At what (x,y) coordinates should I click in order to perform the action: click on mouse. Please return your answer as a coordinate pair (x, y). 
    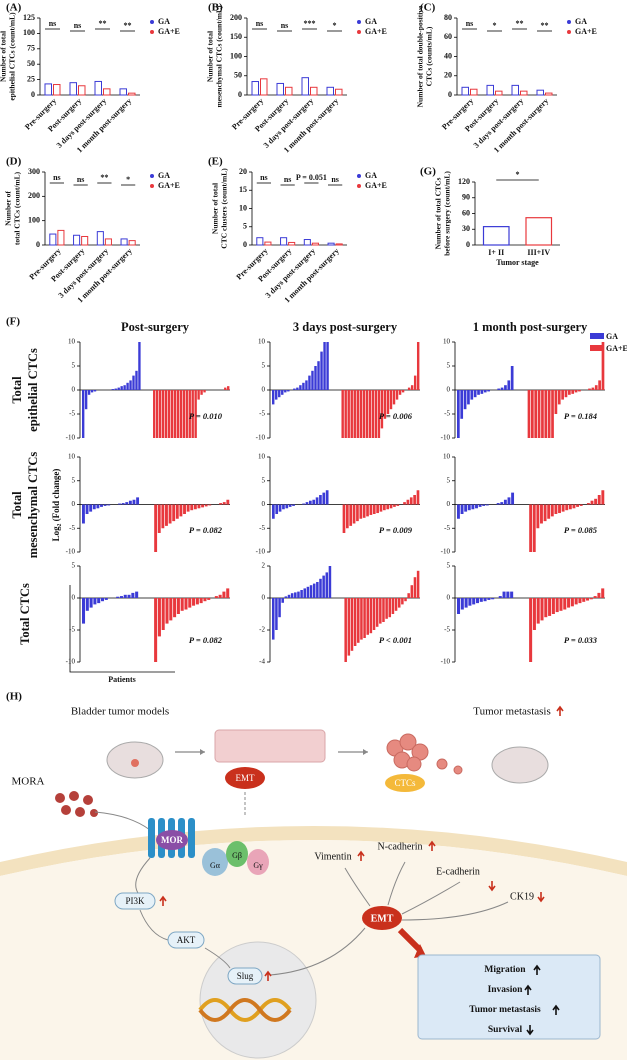
    Looking at the image, I should click on (520, 765).